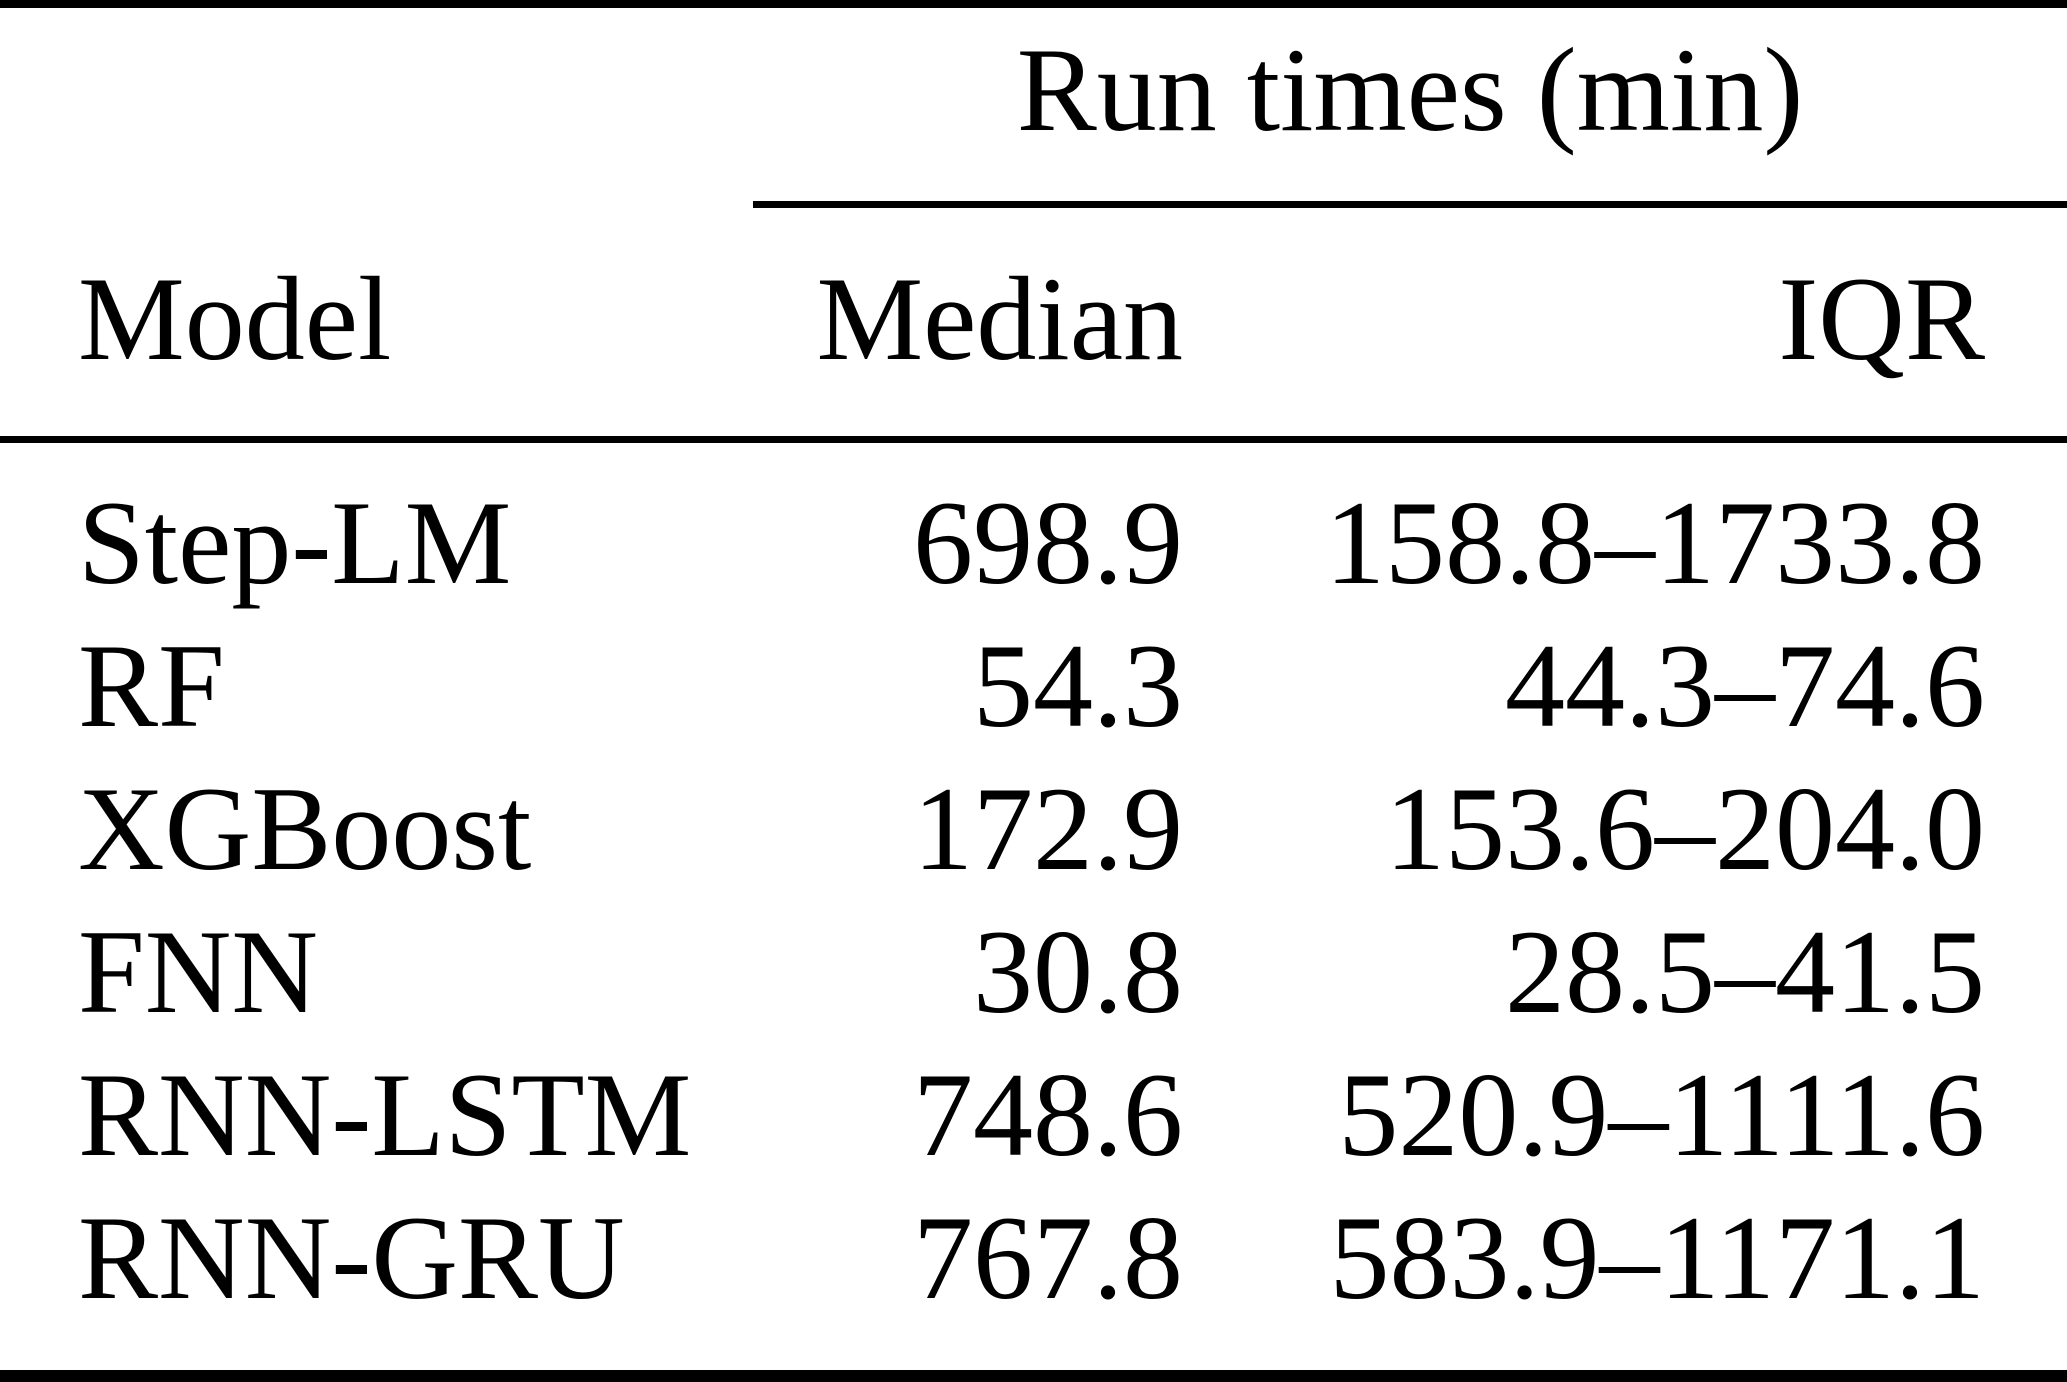 The width and height of the screenshot is (2067, 1382). What do you see at coordinates (1655, 542) in the screenshot?
I see `iqr-cell: 158.8–1733.8` at bounding box center [1655, 542].